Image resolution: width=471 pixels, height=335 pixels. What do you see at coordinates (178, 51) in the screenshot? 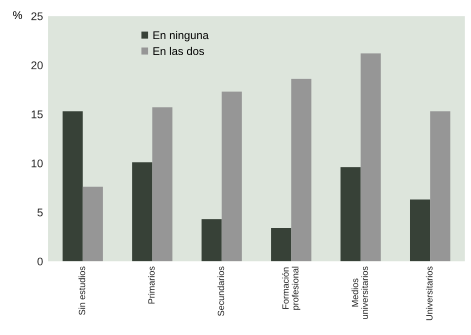
I see `legend-label: En las dos` at bounding box center [178, 51].